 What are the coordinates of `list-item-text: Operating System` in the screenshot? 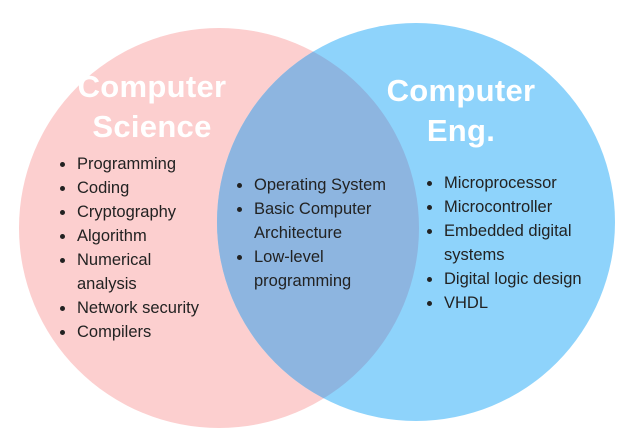 It's located at (320, 185).